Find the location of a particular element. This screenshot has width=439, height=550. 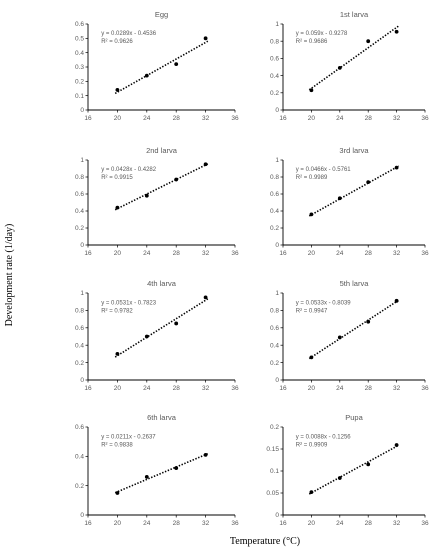

trend-r-squared: R² = 0.9915 is located at coordinates (117, 178).